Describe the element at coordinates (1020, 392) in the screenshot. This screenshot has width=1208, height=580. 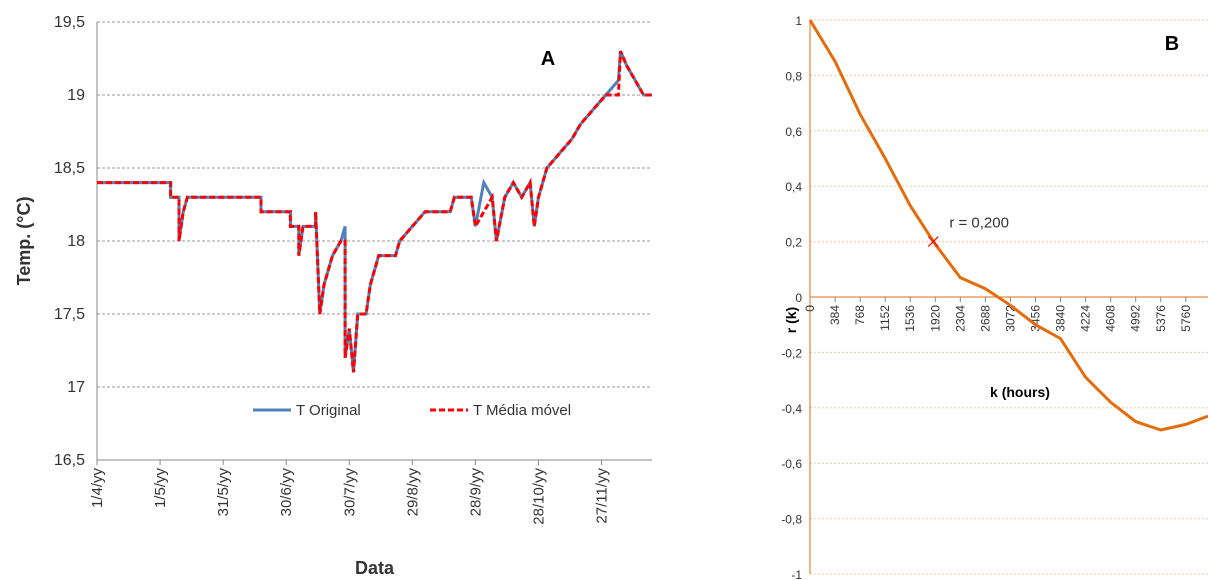
I see `x-axis-label: k (hours)` at that location.